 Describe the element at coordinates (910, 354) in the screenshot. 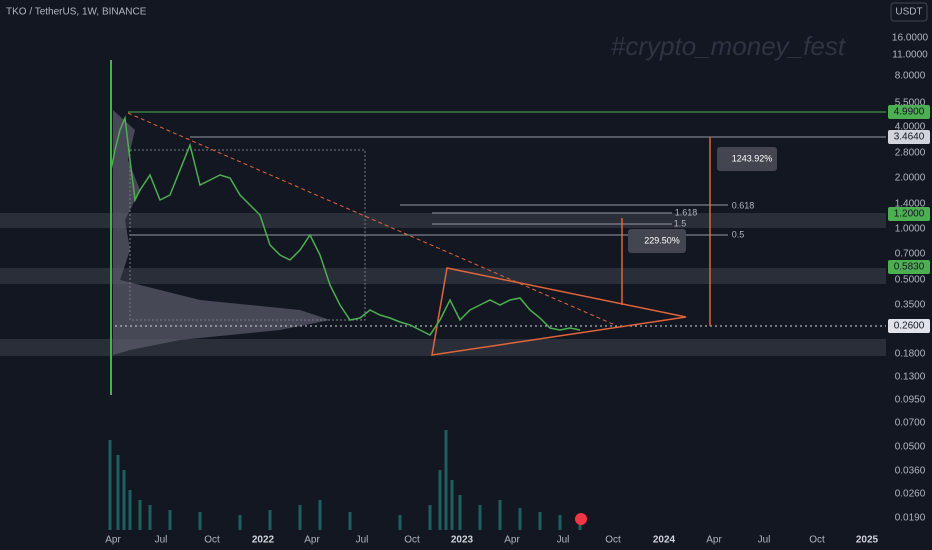

I see `price-label: 0.1800` at that location.